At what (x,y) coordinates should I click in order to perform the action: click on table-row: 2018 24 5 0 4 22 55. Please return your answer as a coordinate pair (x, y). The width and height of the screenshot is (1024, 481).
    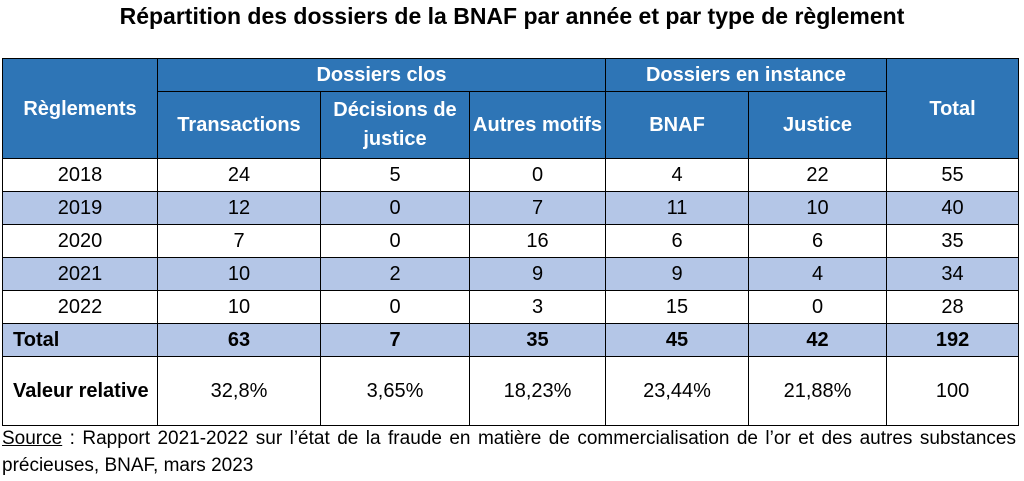
    Looking at the image, I should click on (511, 175).